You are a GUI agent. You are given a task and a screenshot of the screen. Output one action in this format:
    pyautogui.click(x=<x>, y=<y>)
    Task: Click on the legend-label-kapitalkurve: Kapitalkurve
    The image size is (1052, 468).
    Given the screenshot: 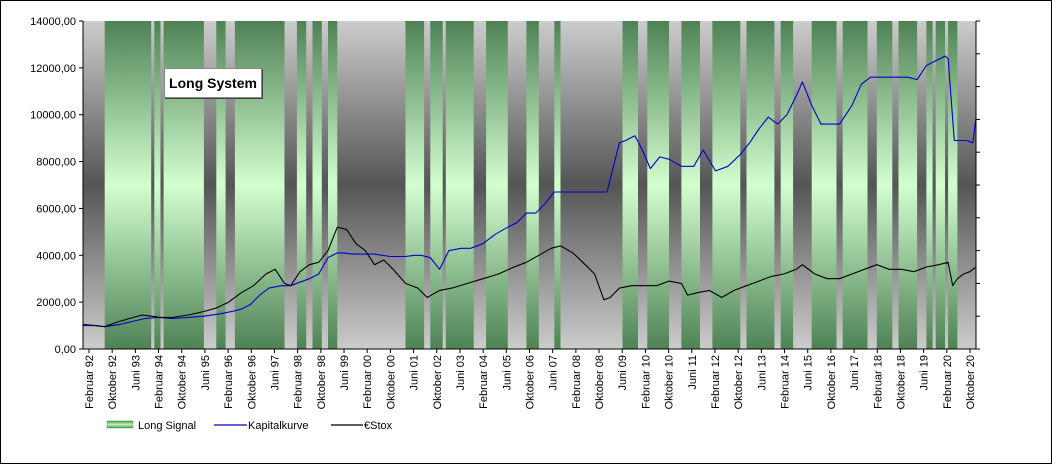 What is the action you would take?
    pyautogui.click(x=278, y=426)
    